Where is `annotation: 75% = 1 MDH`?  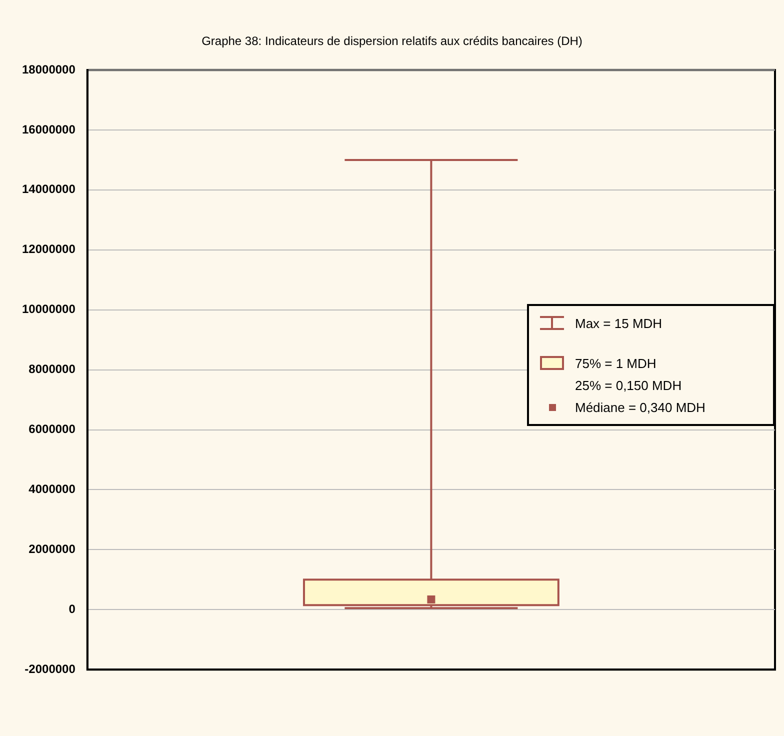 annotation: 75% = 1 MDH is located at coordinates (615, 363).